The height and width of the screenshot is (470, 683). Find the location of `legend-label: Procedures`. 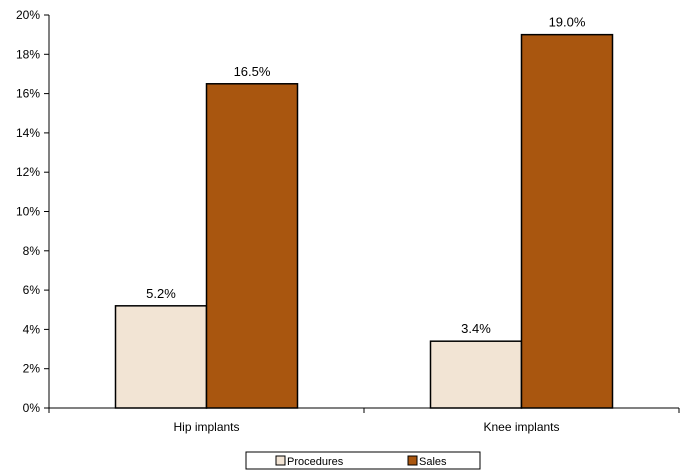

legend-label: Procedures is located at coordinates (315, 462).